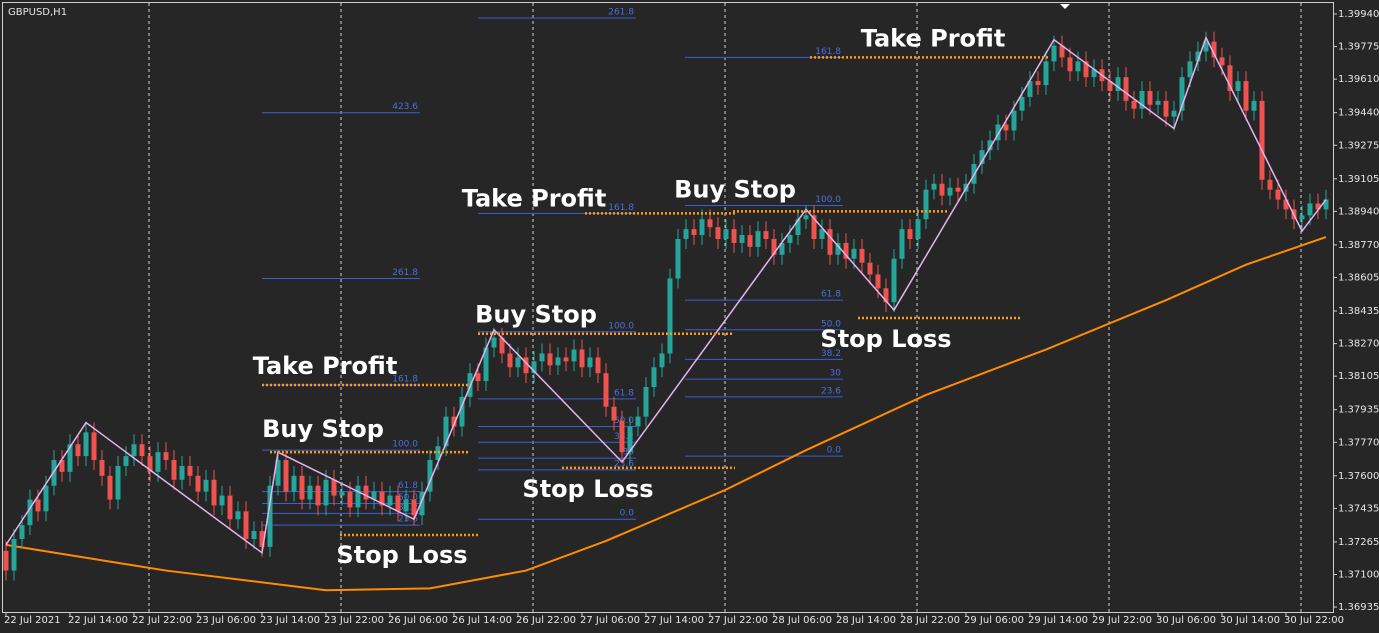  Describe the element at coordinates (1358, 476) in the screenshot. I see `y-tick-label: 1.37600` at that location.